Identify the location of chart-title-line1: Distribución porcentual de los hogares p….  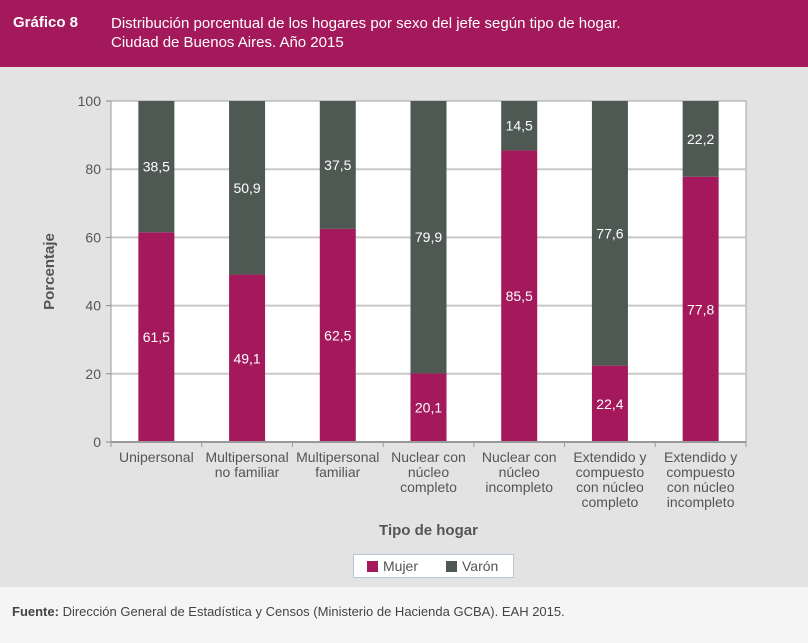
(366, 23).